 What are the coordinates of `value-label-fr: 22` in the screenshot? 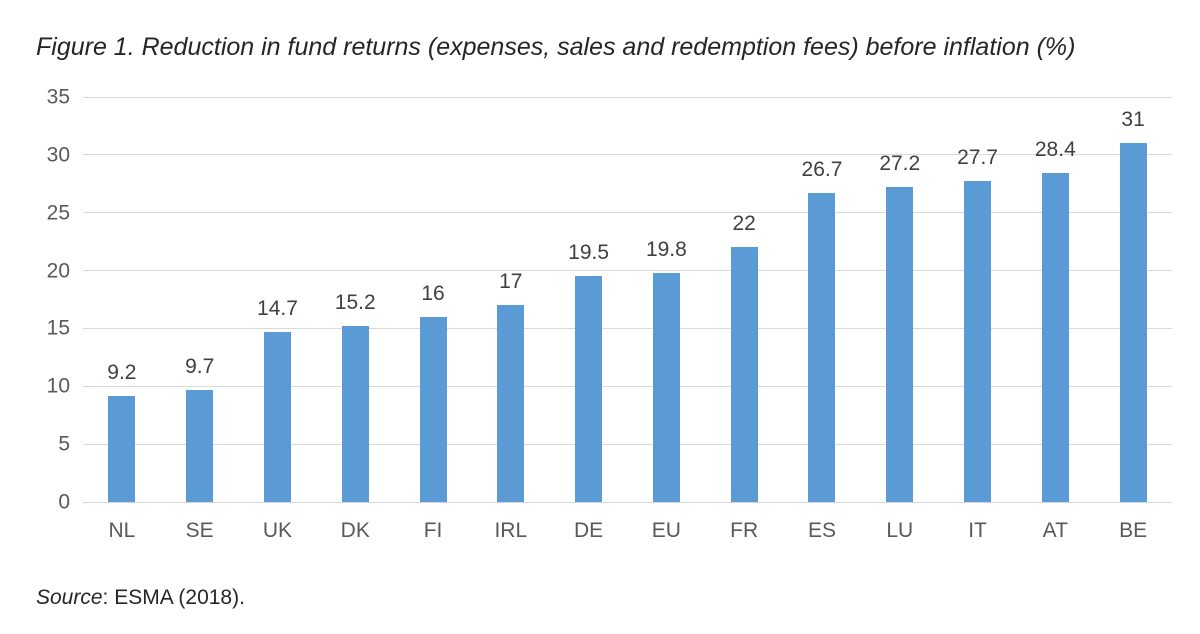 It's located at (744, 224).